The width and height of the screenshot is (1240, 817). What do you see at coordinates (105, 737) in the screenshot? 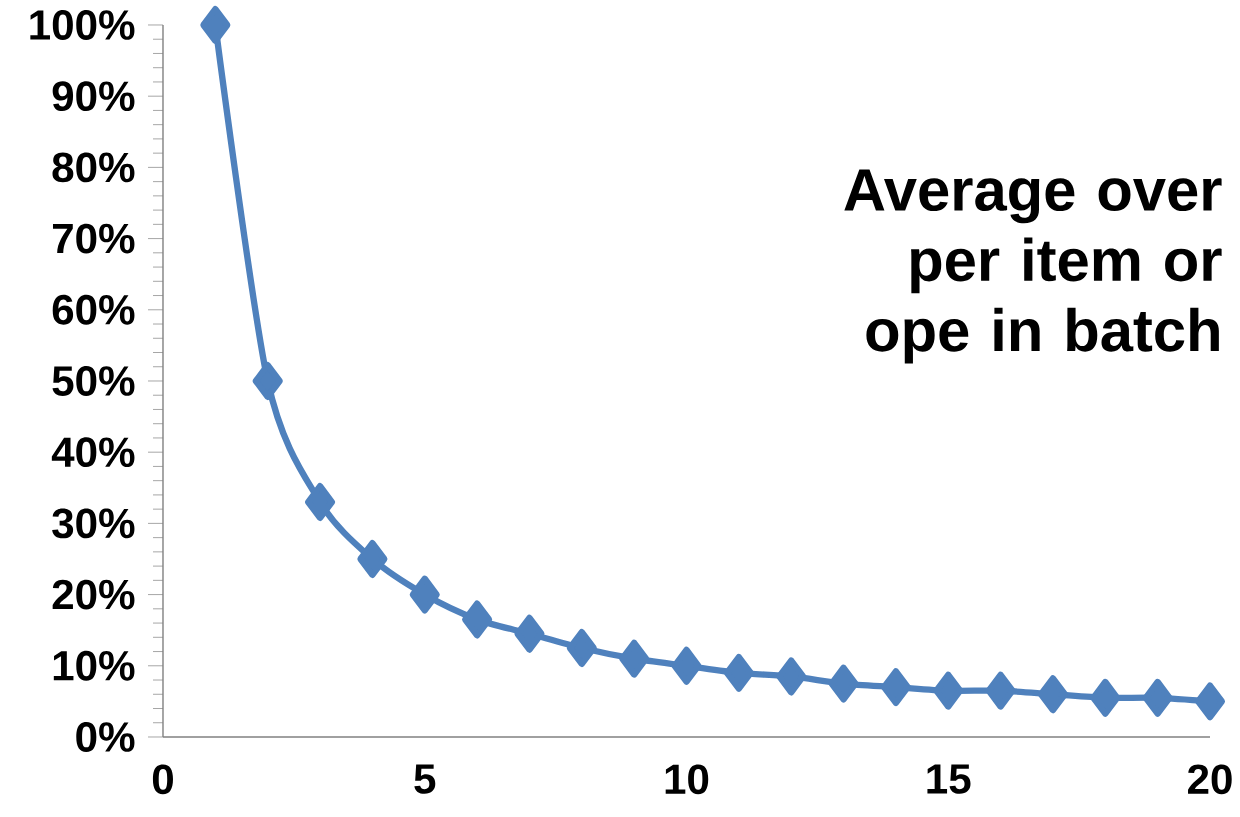
I see `y-tick-label: 0%` at bounding box center [105, 737].